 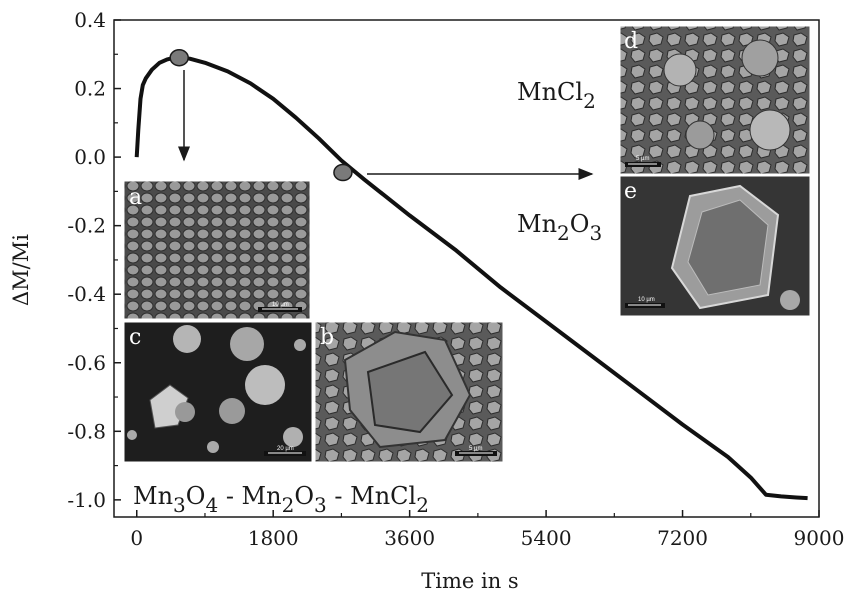 What do you see at coordinates (280, 305) in the screenshot?
I see `inset-a-scale: 10 µm` at bounding box center [280, 305].